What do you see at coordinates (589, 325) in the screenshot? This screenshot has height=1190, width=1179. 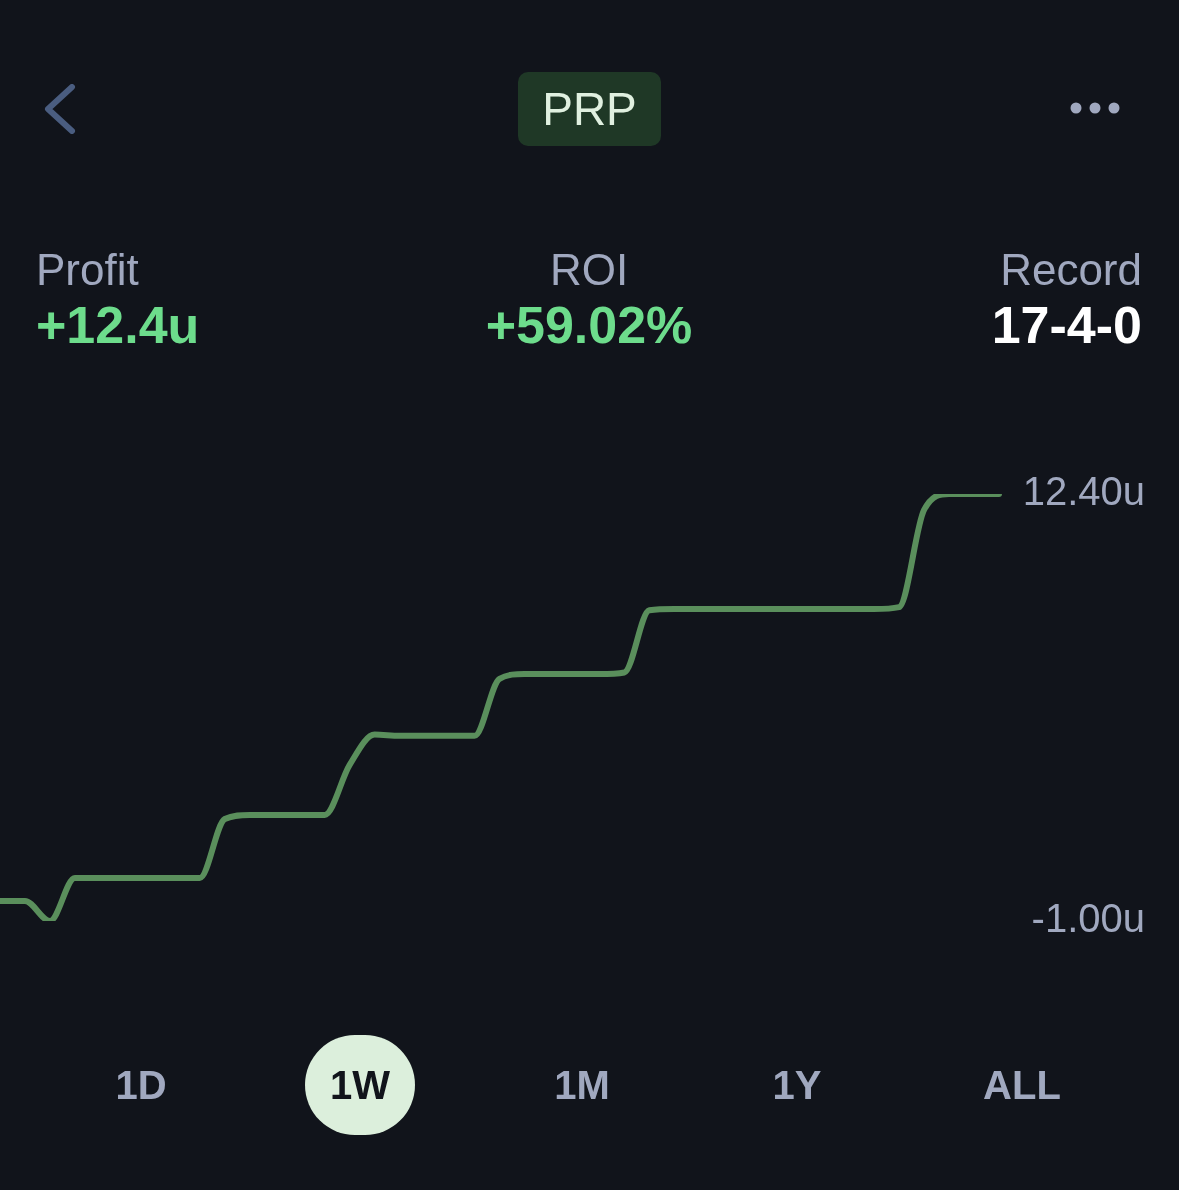 I see `text: +59.02%` at bounding box center [589, 325].